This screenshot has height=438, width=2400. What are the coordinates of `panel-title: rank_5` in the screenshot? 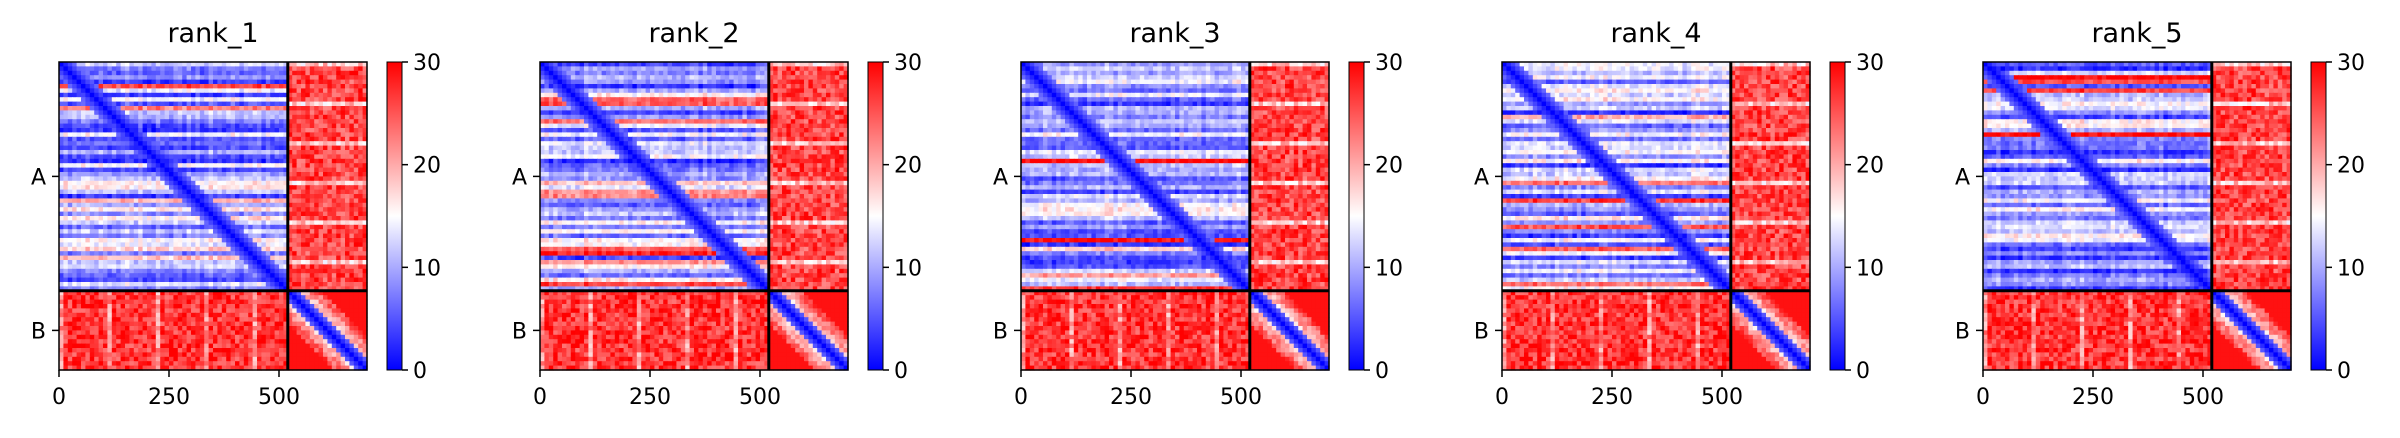 It's located at (2136, 33).